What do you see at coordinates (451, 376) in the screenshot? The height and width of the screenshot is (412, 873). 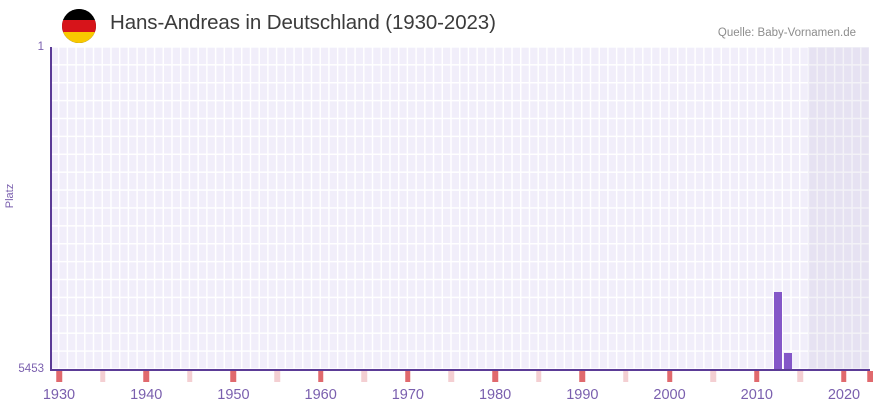 I see `x-tick-mark-1975` at bounding box center [451, 376].